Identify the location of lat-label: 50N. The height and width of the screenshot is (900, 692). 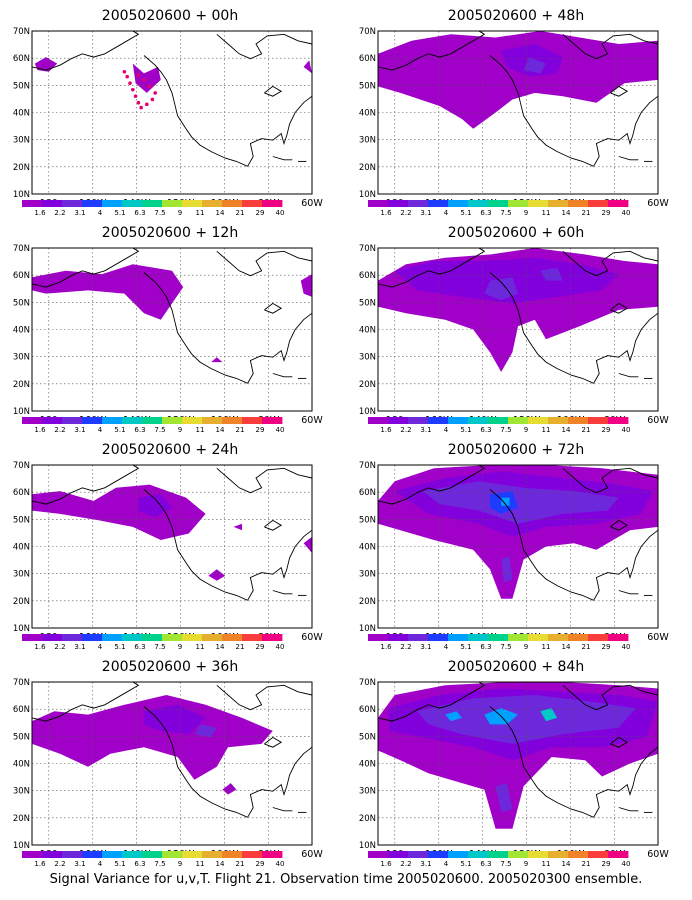
(367, 737).